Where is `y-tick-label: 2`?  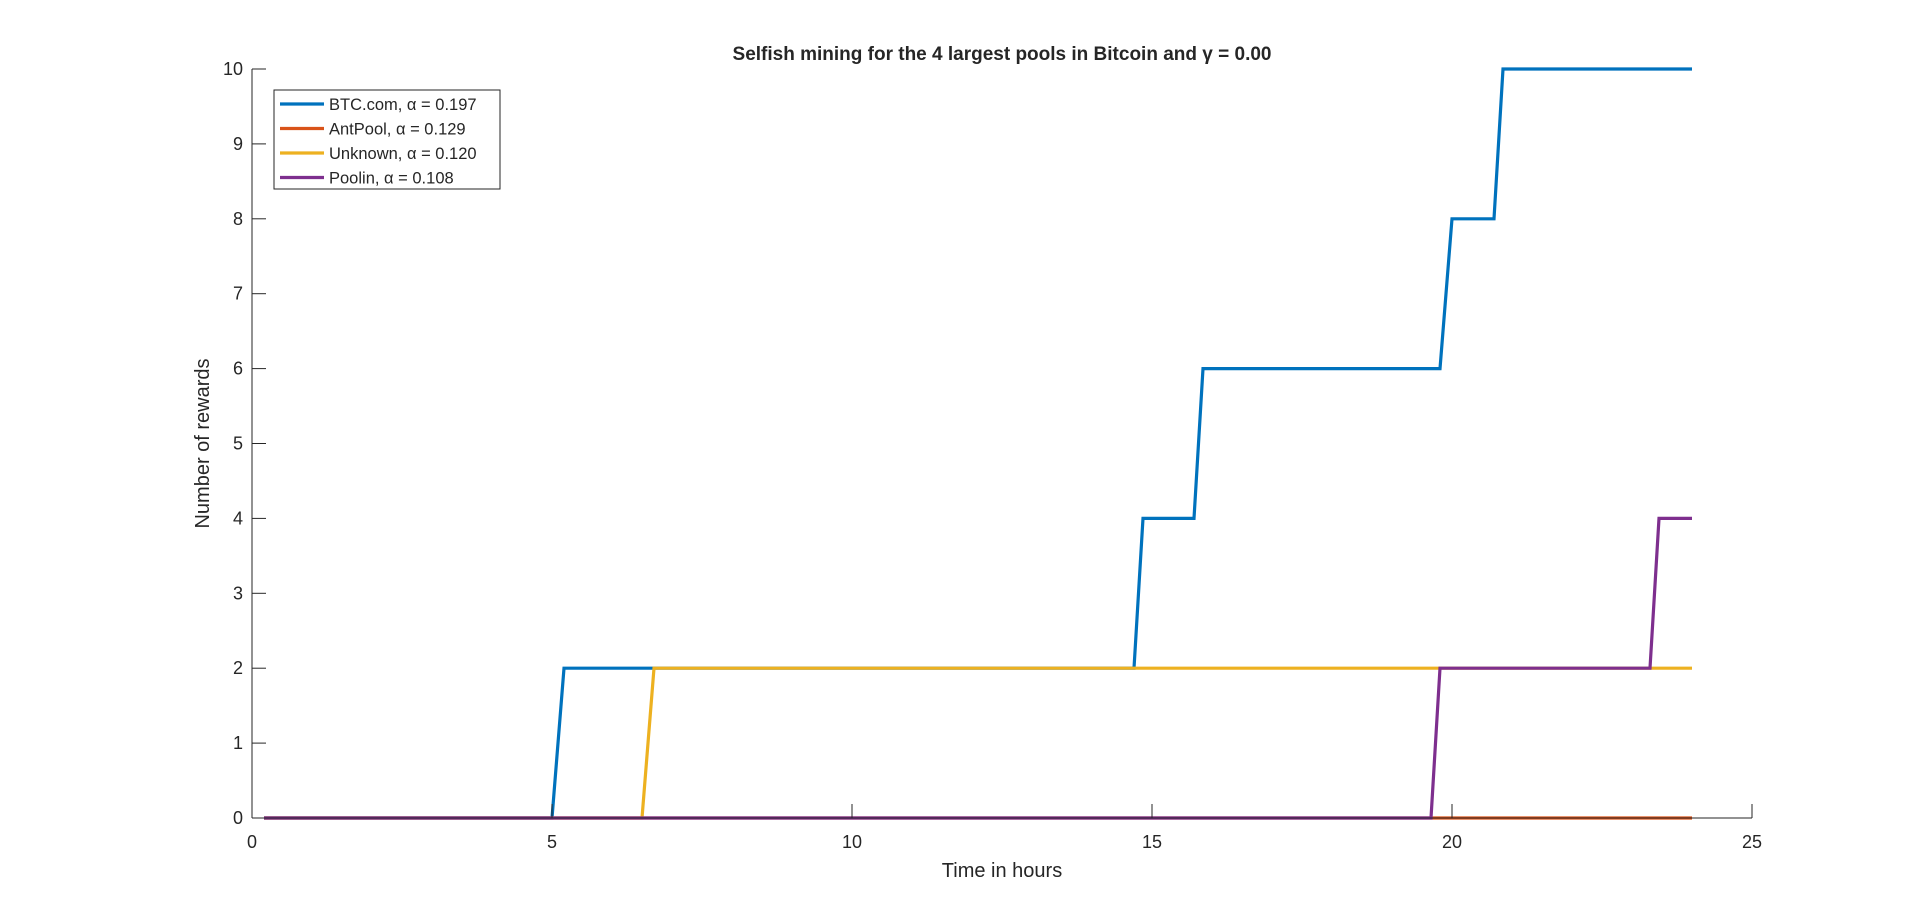 y-tick-label: 2 is located at coordinates (238, 668).